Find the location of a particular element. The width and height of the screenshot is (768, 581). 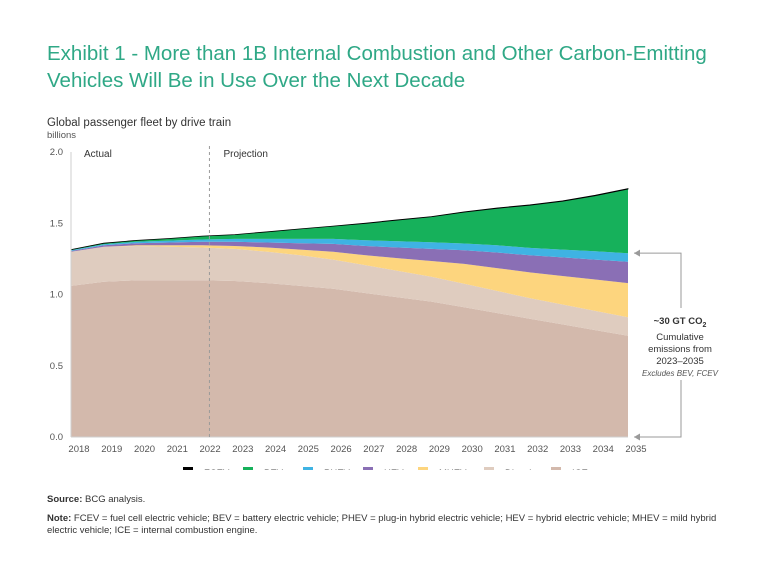

area-diesel is located at coordinates (349, 291).